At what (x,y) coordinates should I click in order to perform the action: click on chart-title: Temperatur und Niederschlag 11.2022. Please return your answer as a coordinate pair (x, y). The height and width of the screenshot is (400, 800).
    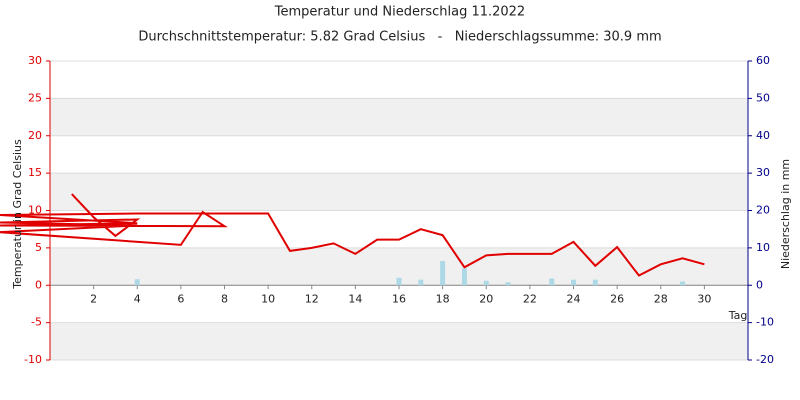
    Looking at the image, I should click on (399, 12).